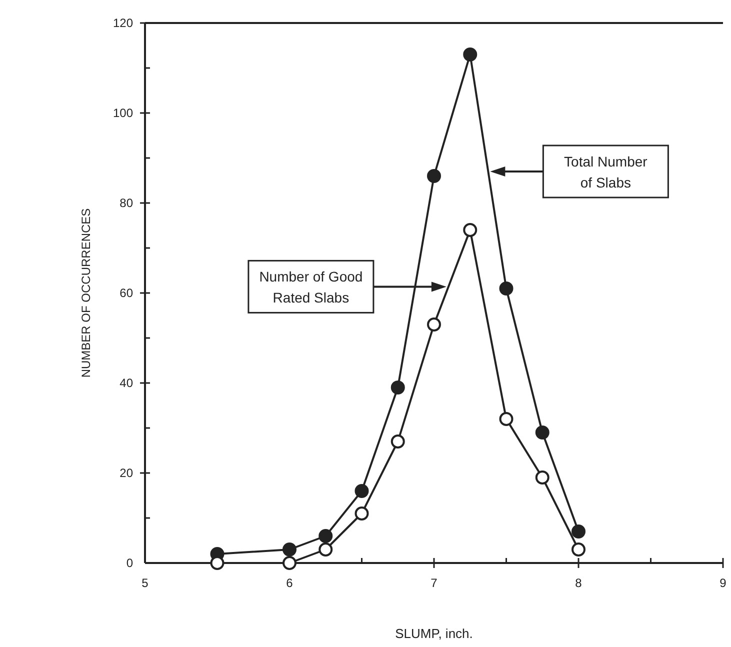  I want to click on x-tick-label: 5, so click(145, 583).